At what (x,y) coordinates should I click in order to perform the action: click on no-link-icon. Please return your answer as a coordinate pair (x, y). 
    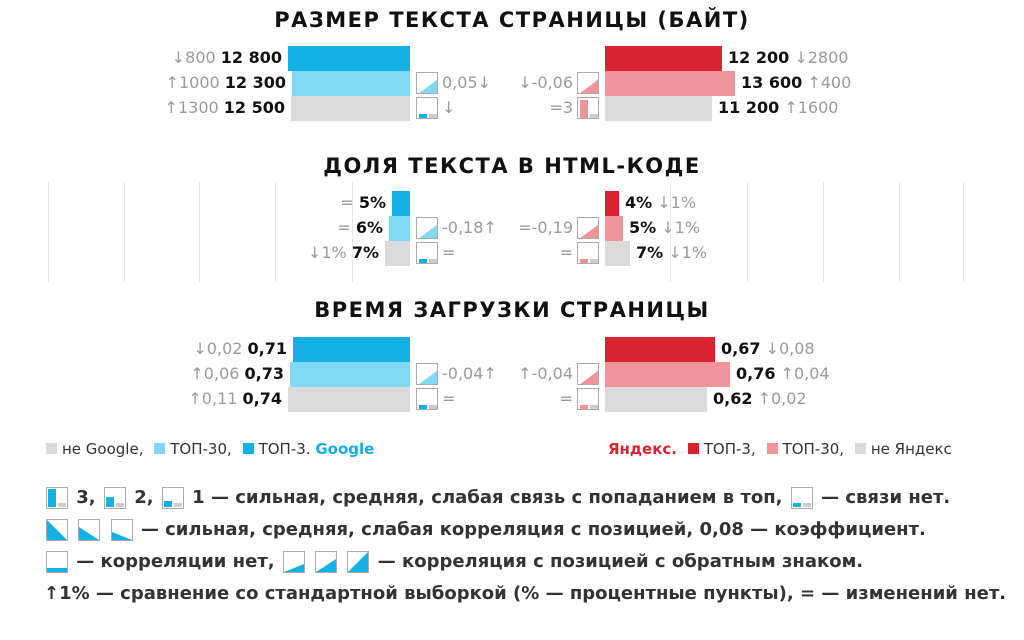
    Looking at the image, I should click on (801, 498).